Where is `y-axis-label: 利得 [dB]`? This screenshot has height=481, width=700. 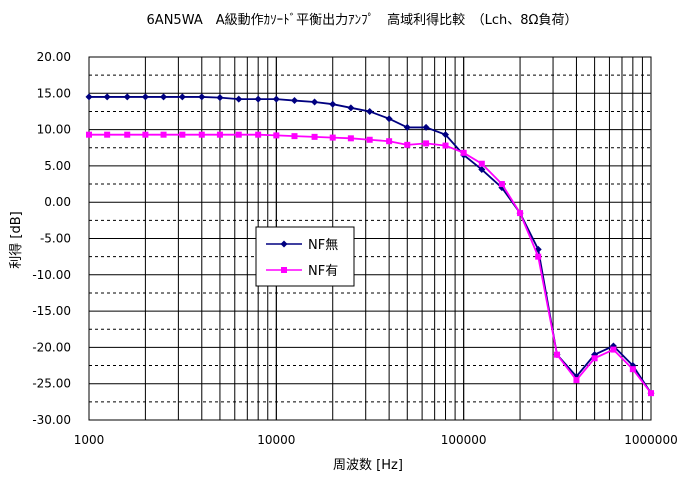
y-axis-label: 利得 [dB] is located at coordinates (16, 239).